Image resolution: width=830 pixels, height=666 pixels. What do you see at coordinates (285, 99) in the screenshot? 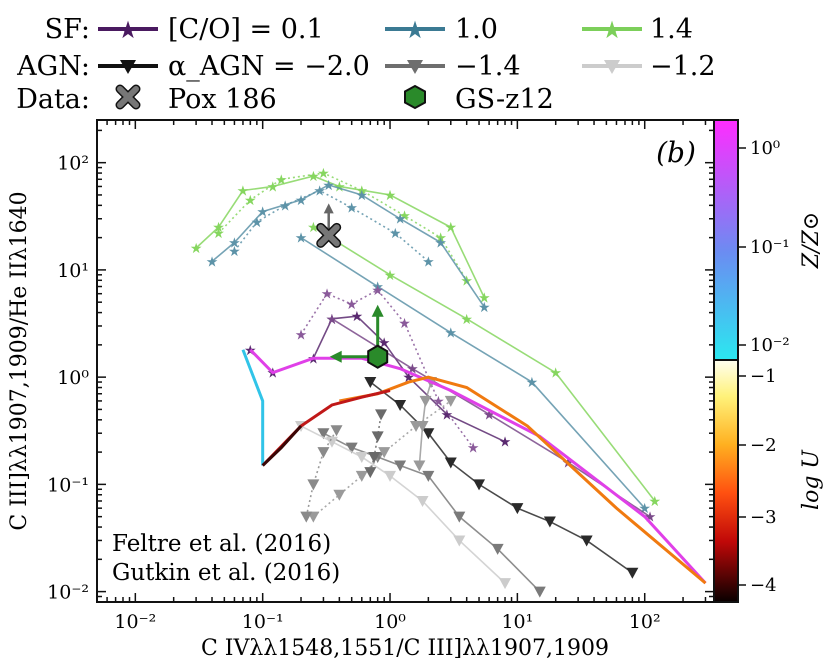
I see `legend-row-data: Data: Pox 186 GS-z12` at bounding box center [285, 99].